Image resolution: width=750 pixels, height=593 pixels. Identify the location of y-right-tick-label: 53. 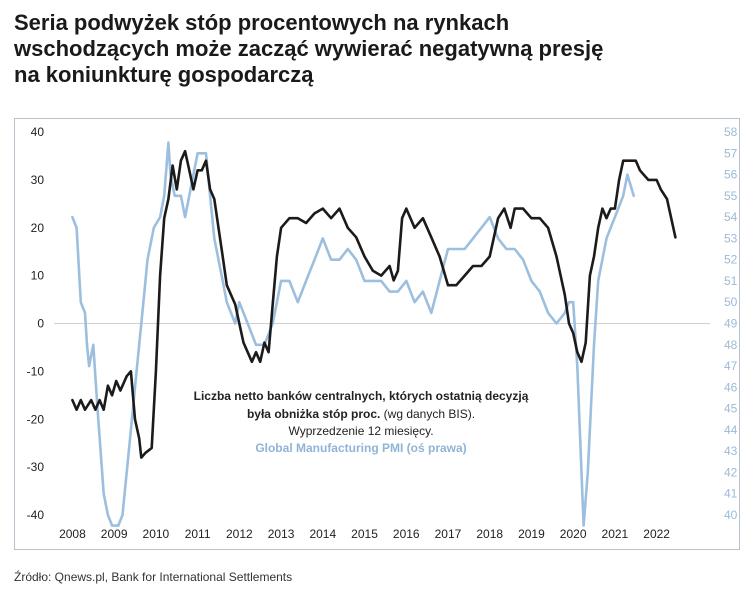
(731, 238).